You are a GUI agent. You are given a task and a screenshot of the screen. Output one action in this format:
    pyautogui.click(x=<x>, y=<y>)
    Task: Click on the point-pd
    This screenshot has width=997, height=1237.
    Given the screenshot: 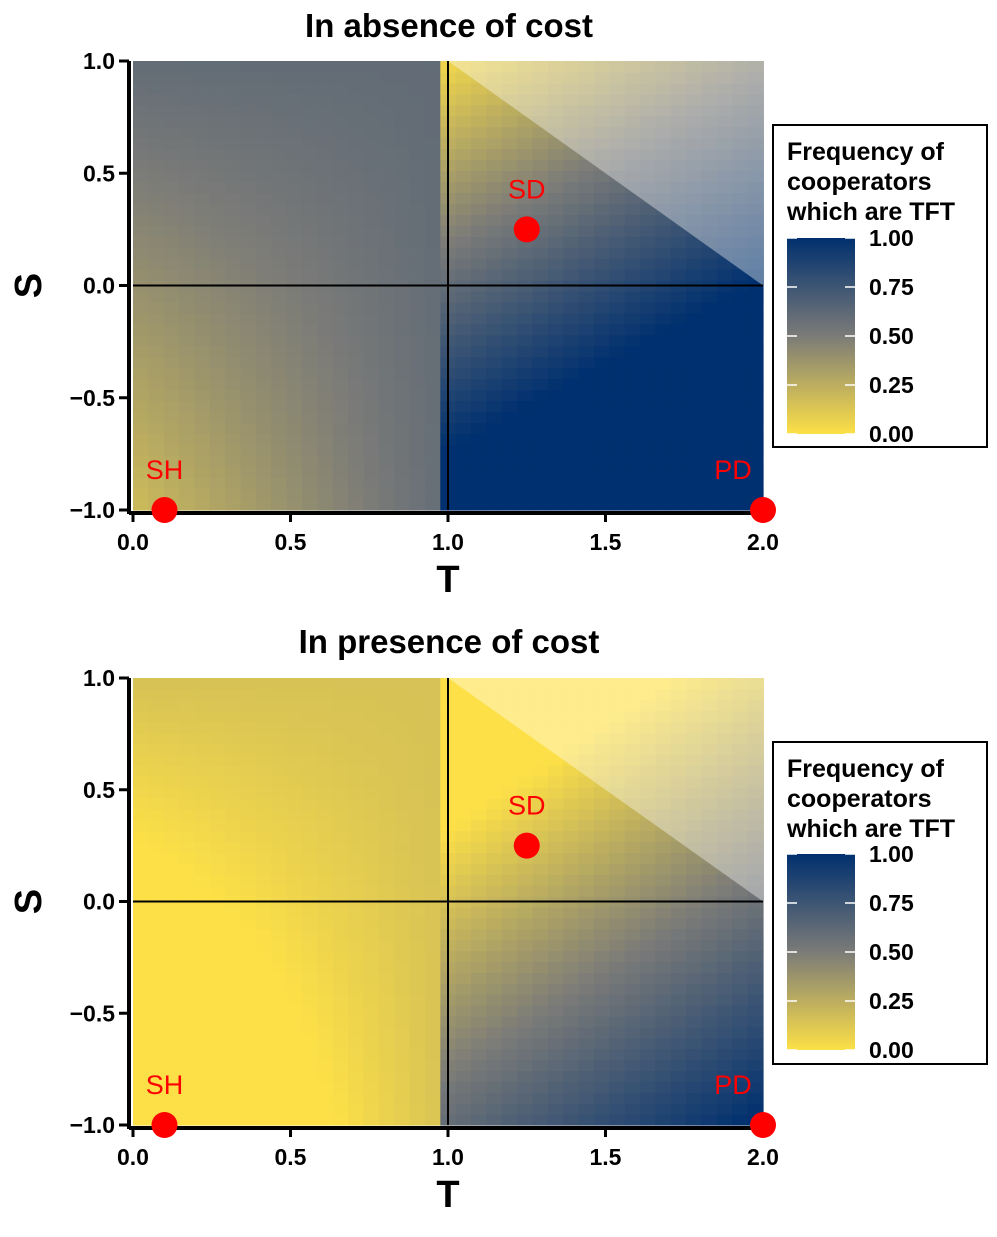 What is the action you would take?
    pyautogui.click(x=763, y=1125)
    